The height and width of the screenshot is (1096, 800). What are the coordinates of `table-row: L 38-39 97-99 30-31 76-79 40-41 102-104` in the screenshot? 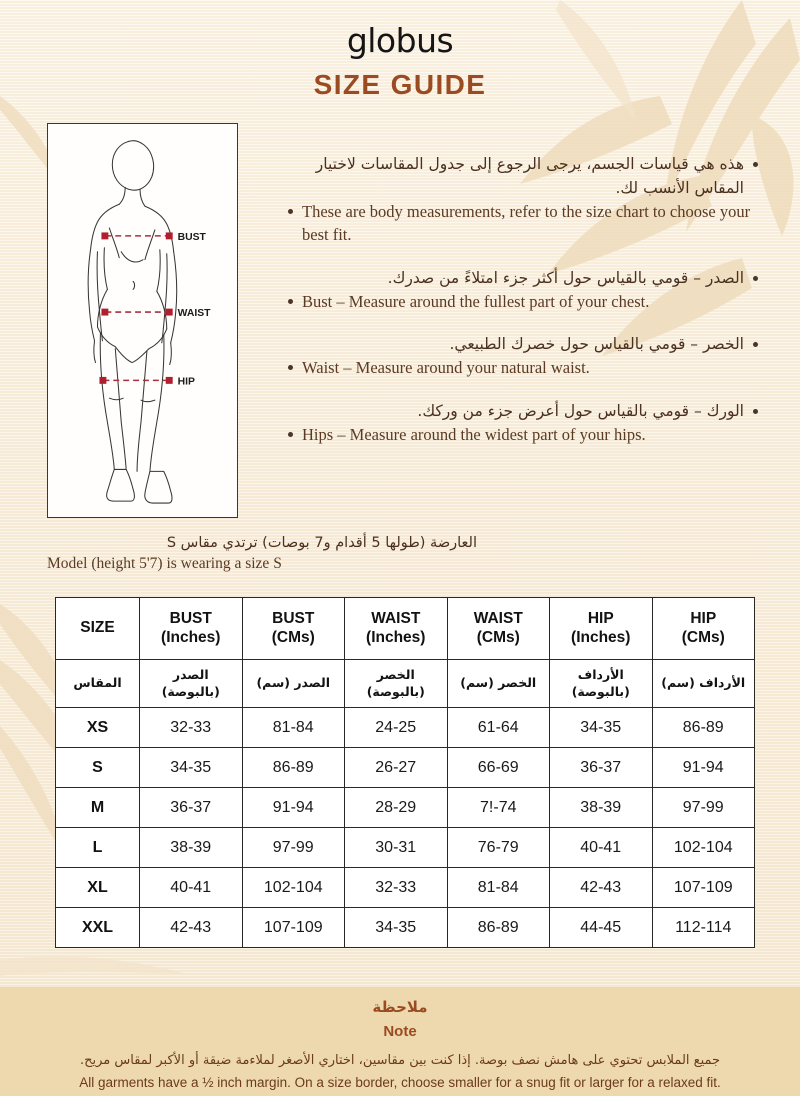 It's located at (405, 847).